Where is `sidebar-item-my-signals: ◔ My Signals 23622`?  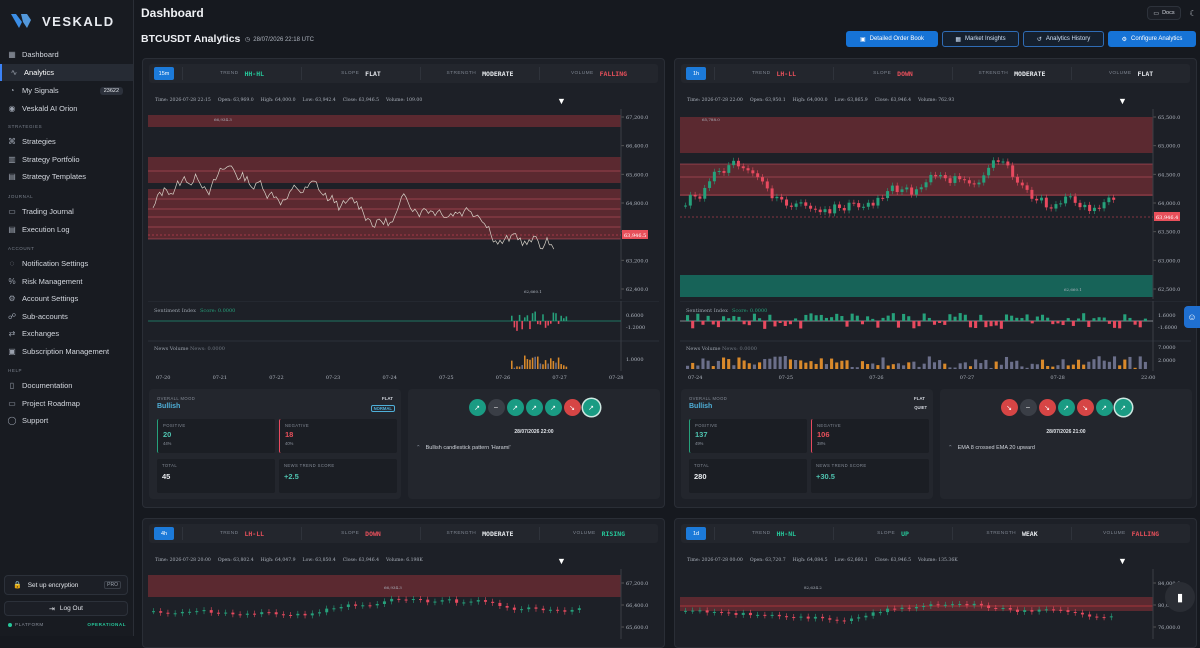
sidebar-item-my-signals: ◔ My Signals 23622 is located at coordinates (66, 90).